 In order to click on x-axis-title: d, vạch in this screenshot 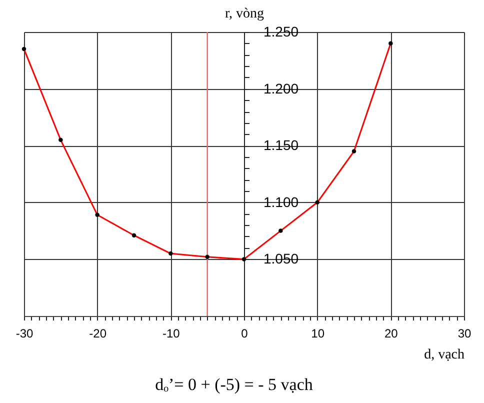, I will do `click(444, 355)`.